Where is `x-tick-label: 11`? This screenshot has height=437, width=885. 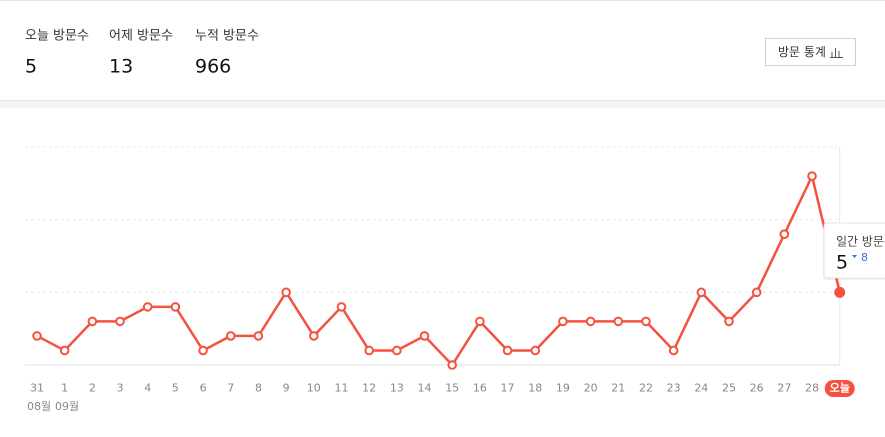
x-tick-label: 11 is located at coordinates (341, 388).